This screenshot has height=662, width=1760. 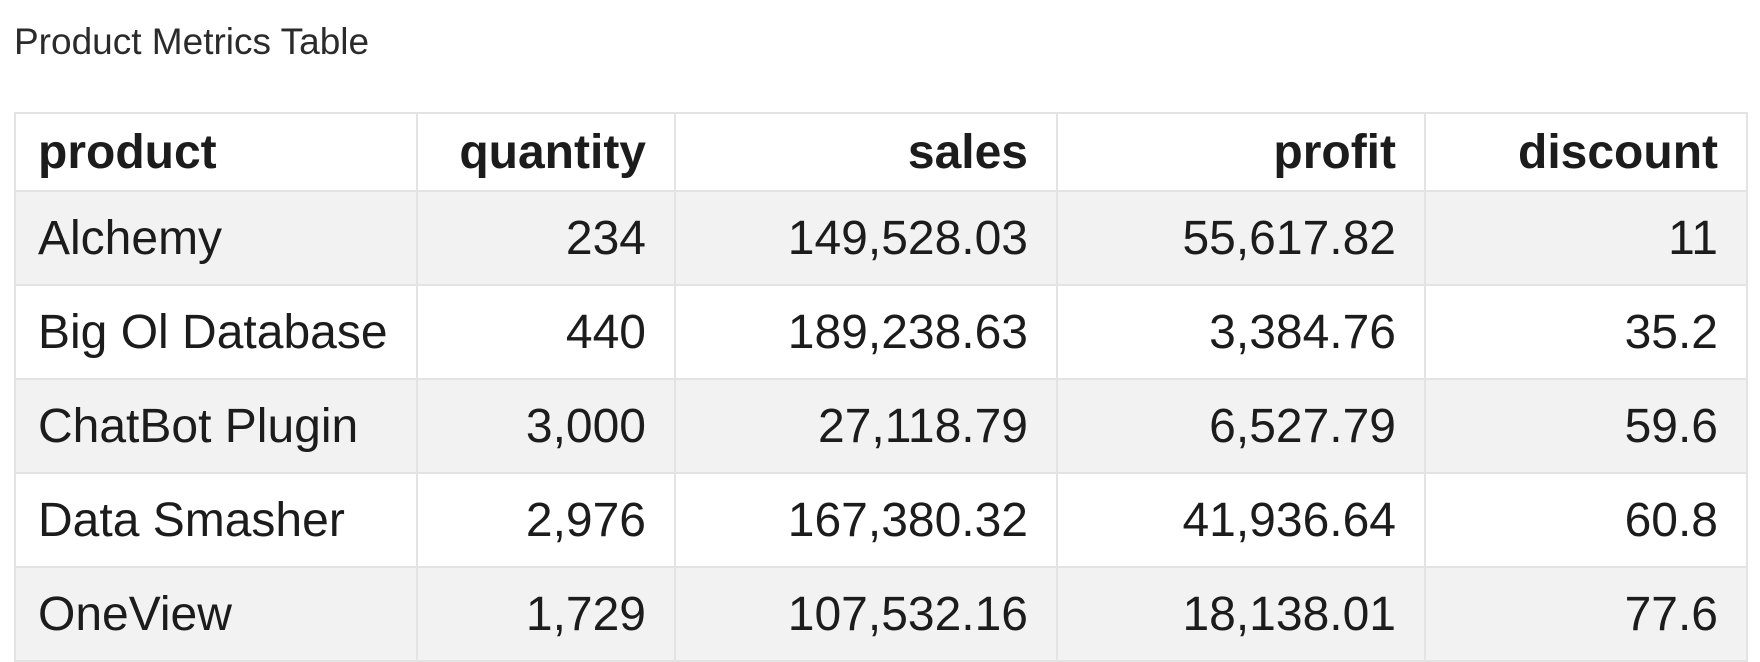 What do you see at coordinates (866, 520) in the screenshot?
I see `cell-sales: 167,380.32` at bounding box center [866, 520].